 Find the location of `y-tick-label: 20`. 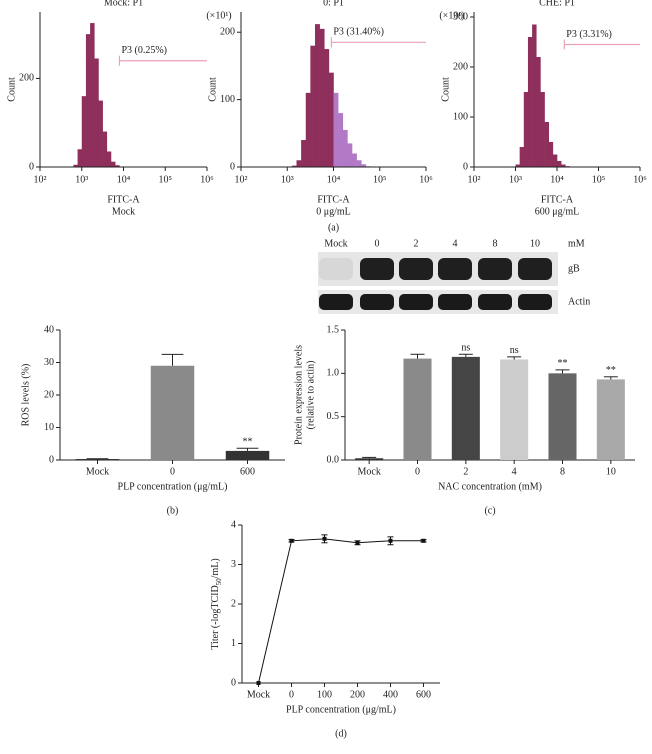

y-tick-label: 20 is located at coordinates (49, 394).